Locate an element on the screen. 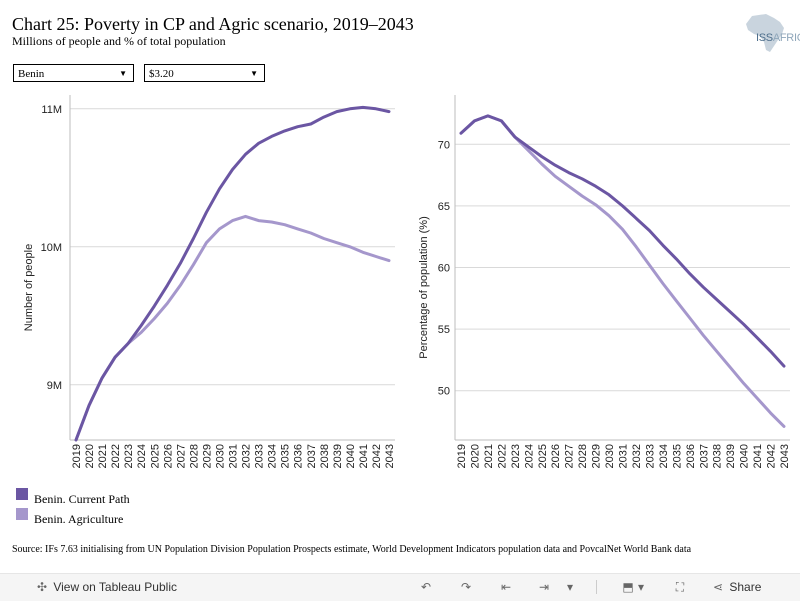 Image resolution: width=800 pixels, height=601 pixels. y-tick-label: 9M is located at coordinates (54, 386).